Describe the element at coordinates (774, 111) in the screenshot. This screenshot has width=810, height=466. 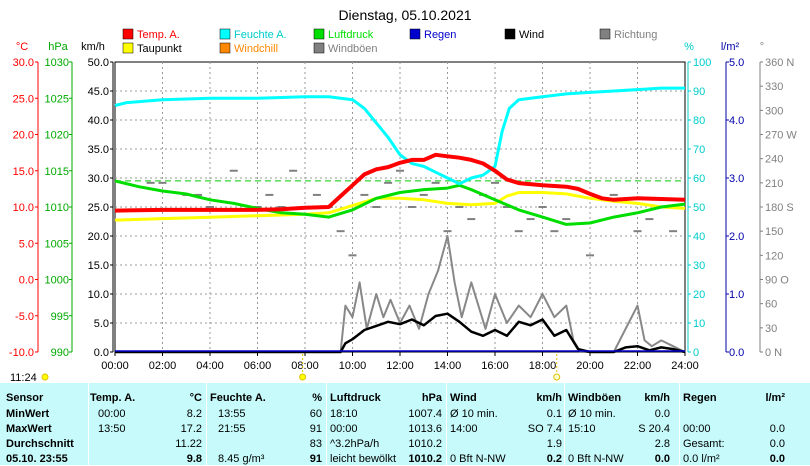
I see `direction-axis-tick-label: 300` at that location.